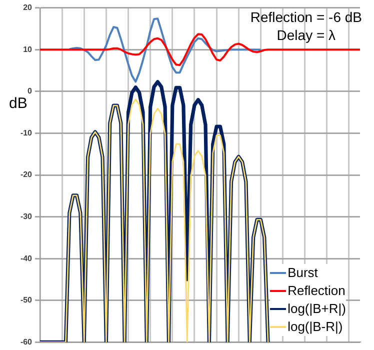 The height and width of the screenshot is (350, 374). I want to click on legend-label: Reflection, so click(317, 291).